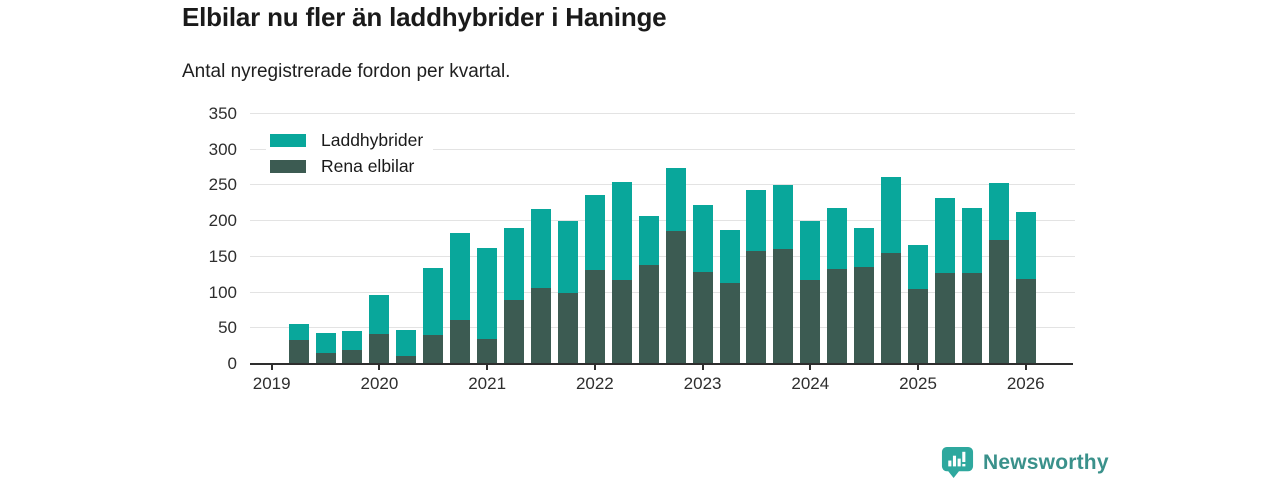 Image resolution: width=1280 pixels, height=480 pixels. Describe the element at coordinates (325, 358) in the screenshot. I see `bar-rena-elbilar-2019-Q3` at that location.